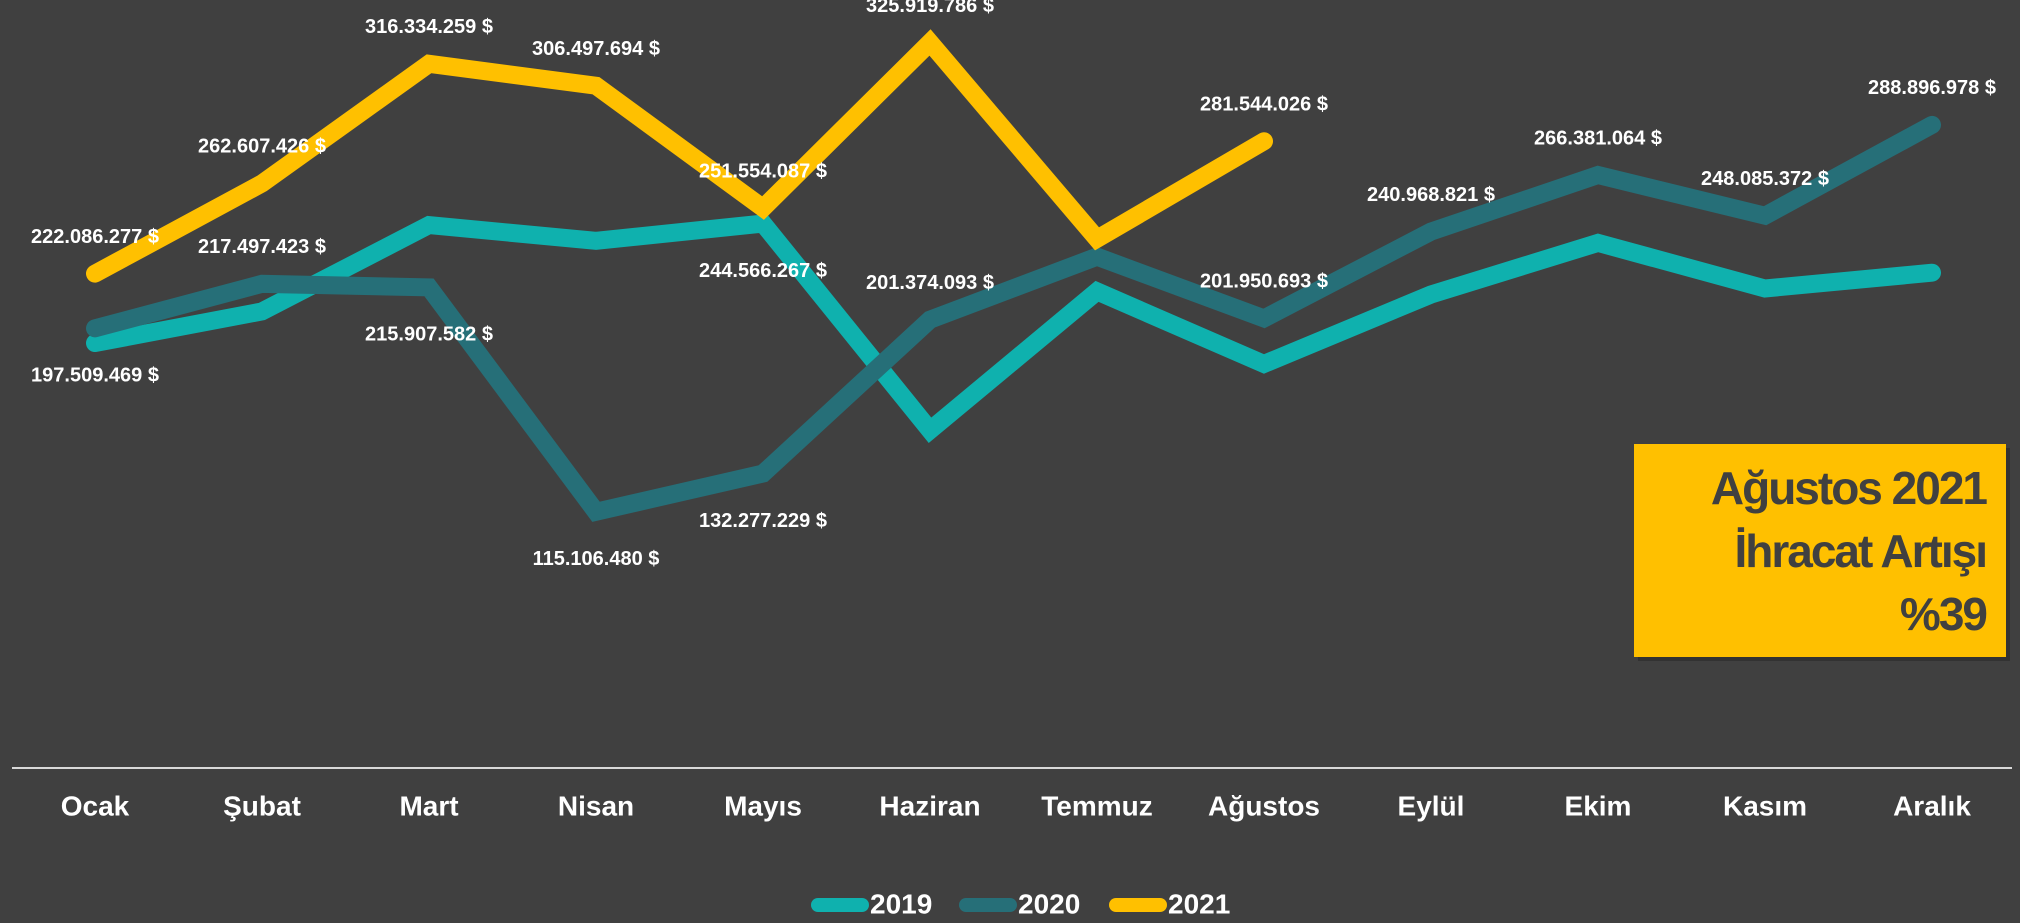 This screenshot has width=2020, height=923. Describe the element at coordinates (1932, 88) in the screenshot. I see `data-label: 288.896.978 $` at that location.